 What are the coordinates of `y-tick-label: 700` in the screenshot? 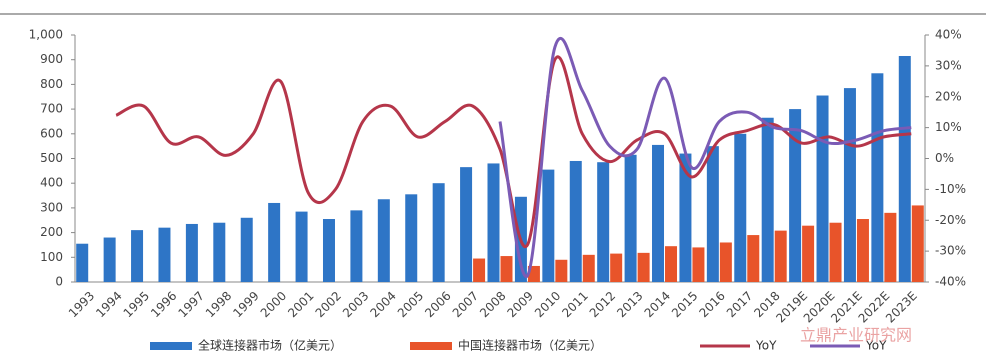 It's located at (51, 109).